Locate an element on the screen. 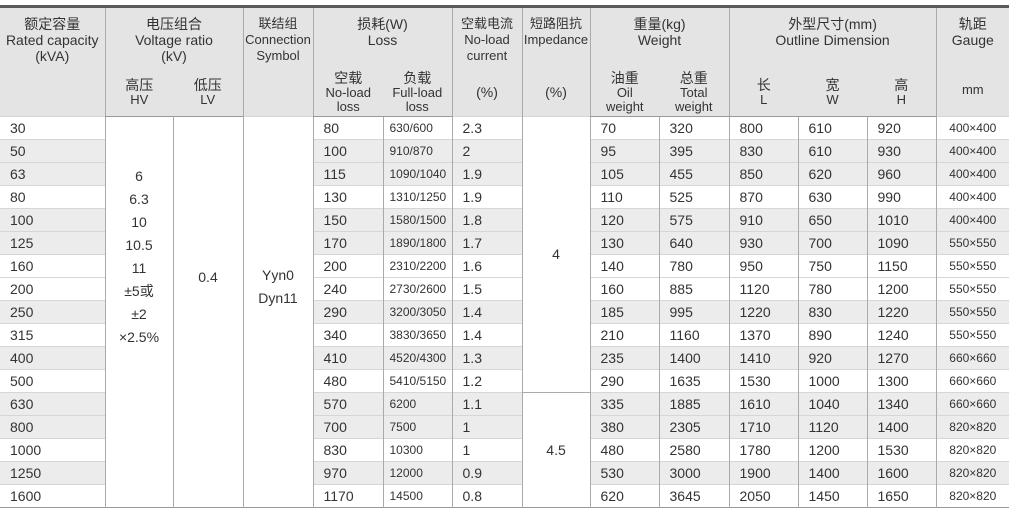 This screenshot has height=508, width=1009. header-gauge: 轨距 Gauge mm is located at coordinates (972, 61).